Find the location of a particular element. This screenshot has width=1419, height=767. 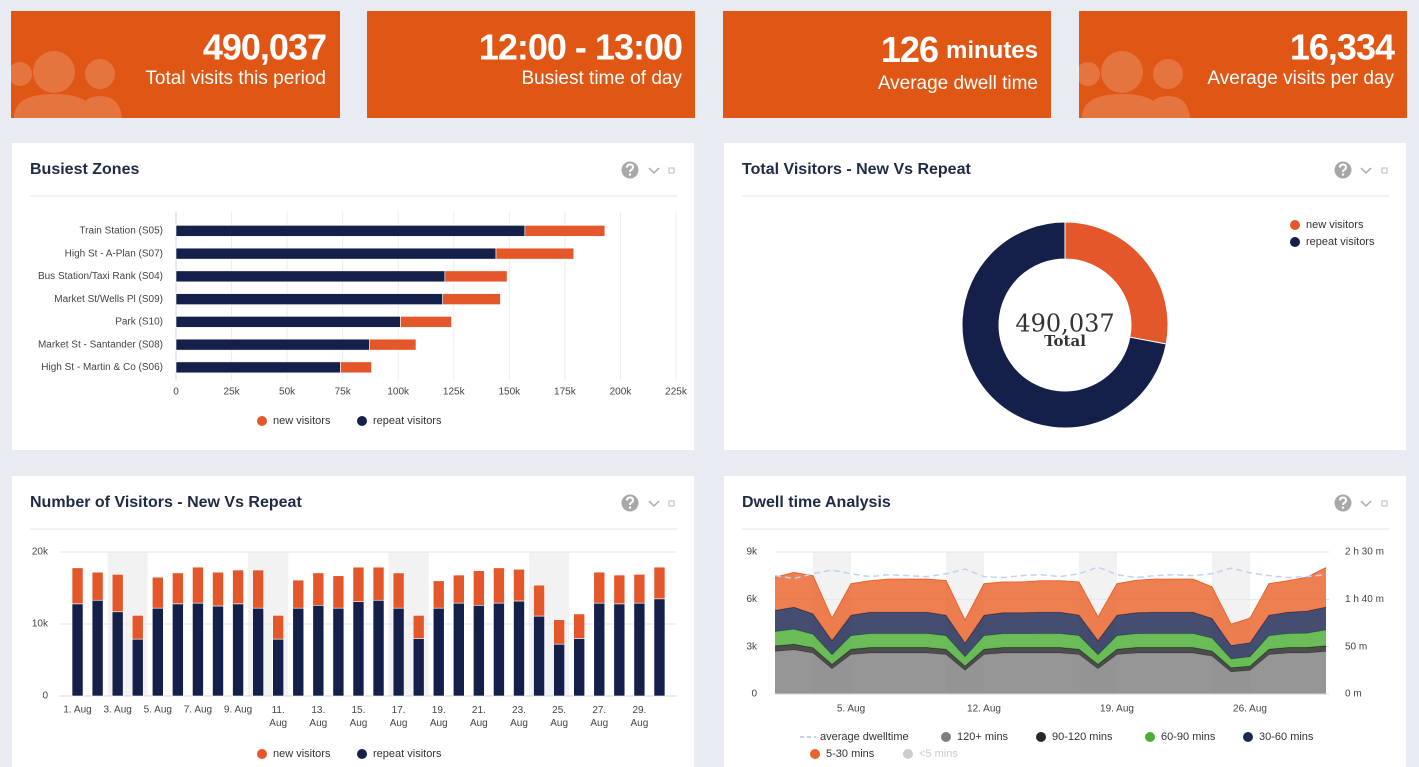

y-tick-label: Train Station (S05) is located at coordinates (121, 231).